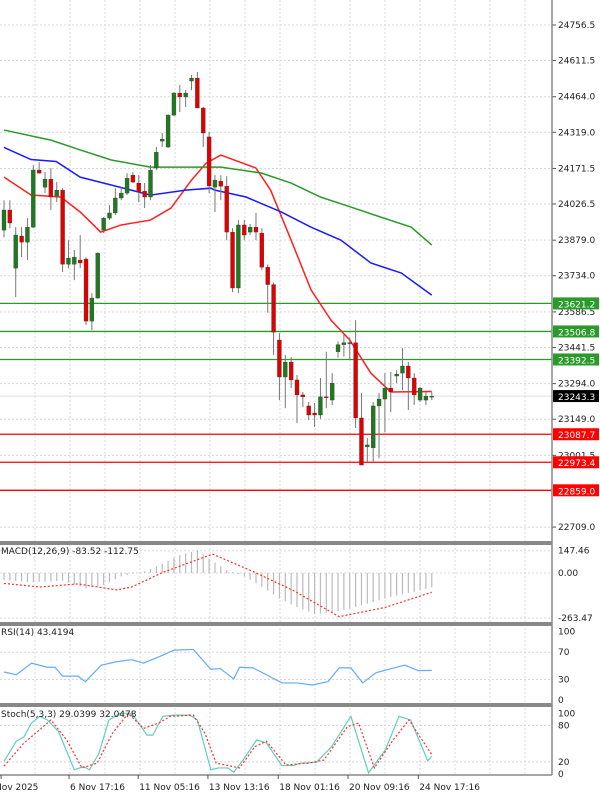  I want to click on rsi-tick-label: 30, so click(564, 681).